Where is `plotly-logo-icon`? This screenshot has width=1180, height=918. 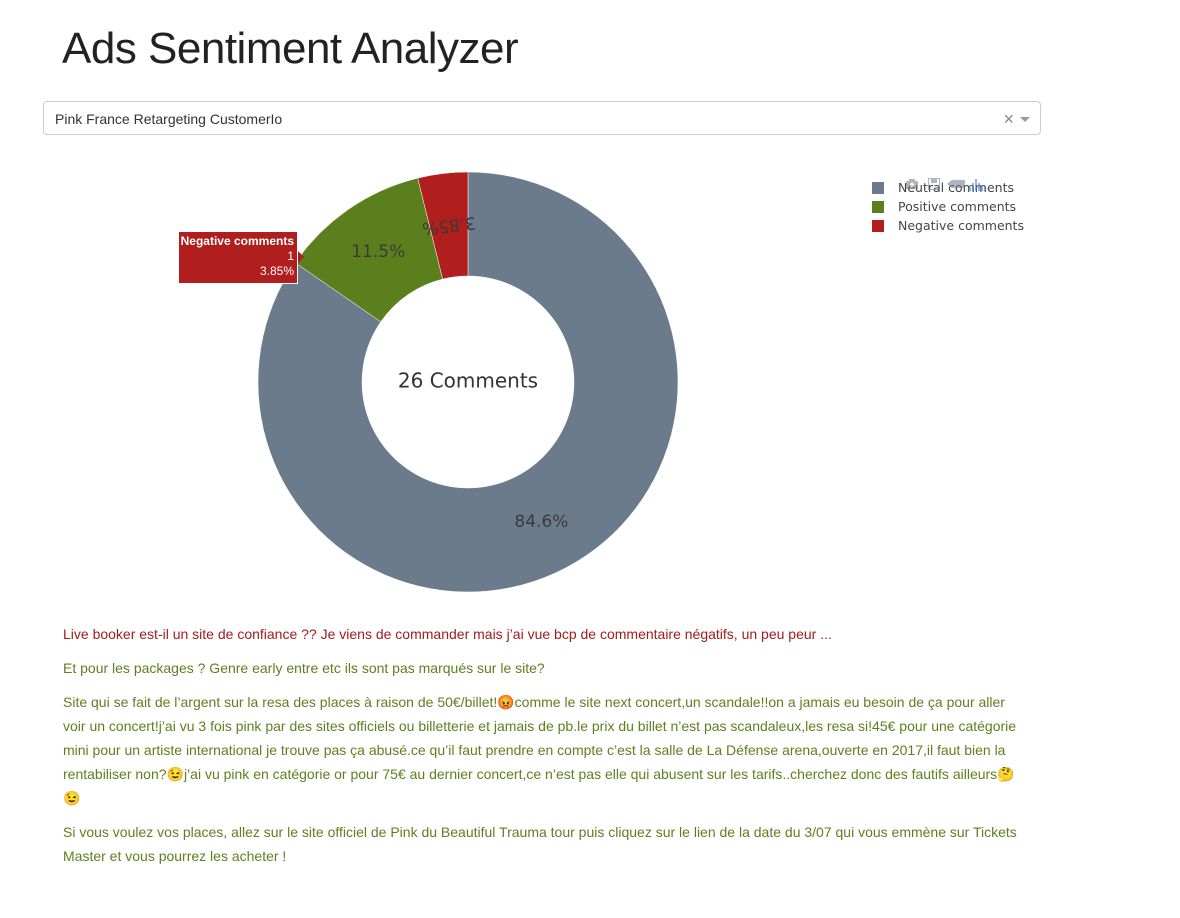 plotly-logo-icon is located at coordinates (978, 184).